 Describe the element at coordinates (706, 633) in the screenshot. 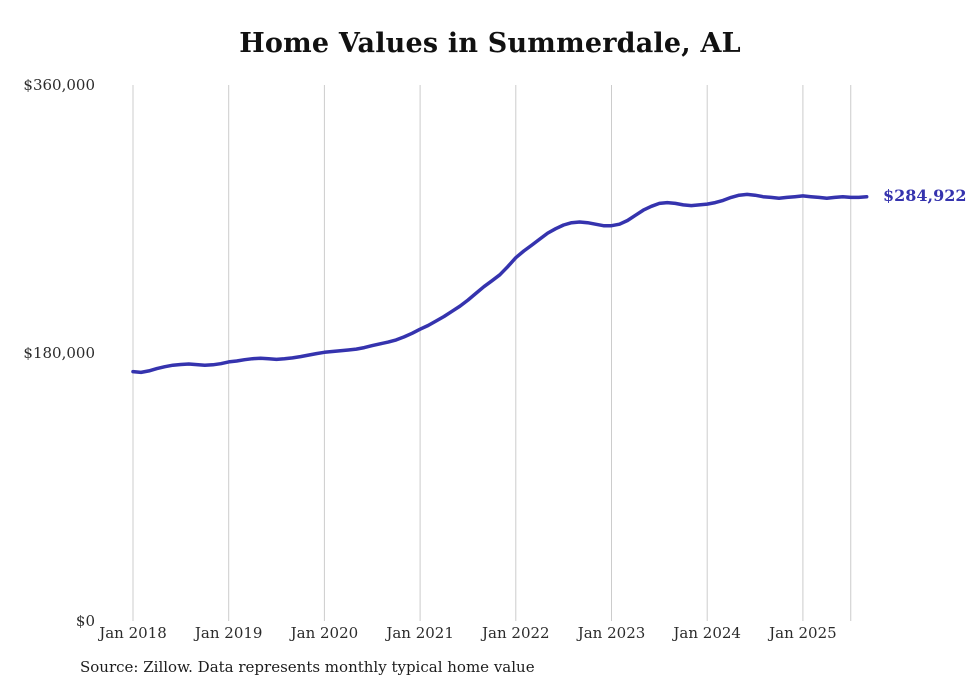

I see `x-tick-label: Jan 2024` at that location.